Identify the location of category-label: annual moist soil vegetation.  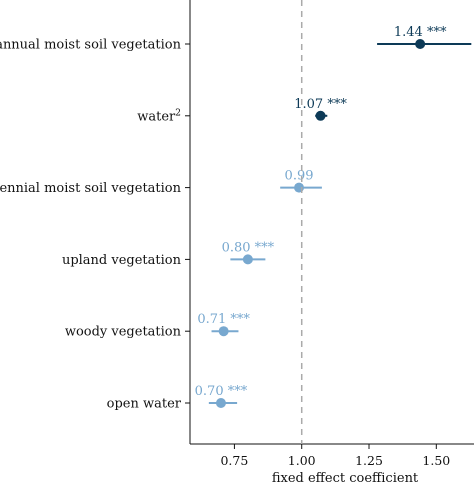
(91, 45).